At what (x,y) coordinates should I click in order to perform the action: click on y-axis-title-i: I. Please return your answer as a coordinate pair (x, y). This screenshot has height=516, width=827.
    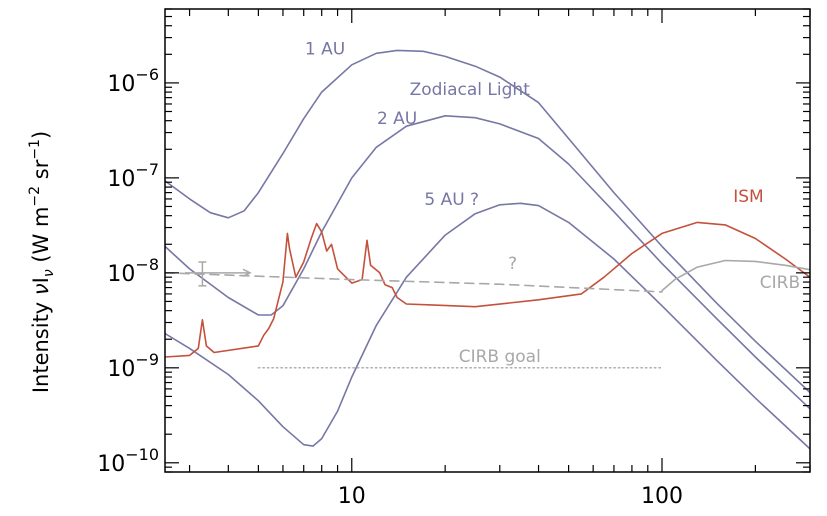
    Looking at the image, I should click on (41, 280).